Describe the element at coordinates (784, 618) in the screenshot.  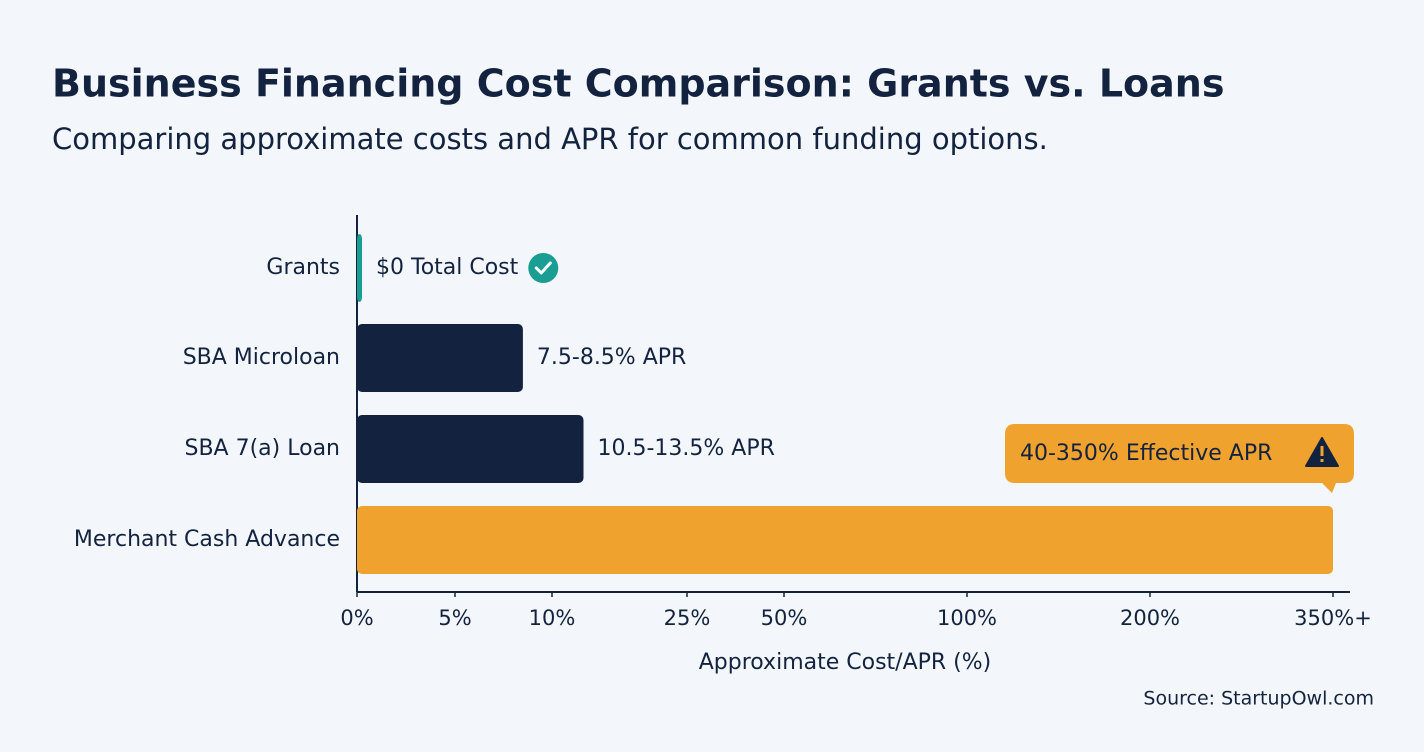
I see `x-tick-label: 50%` at that location.